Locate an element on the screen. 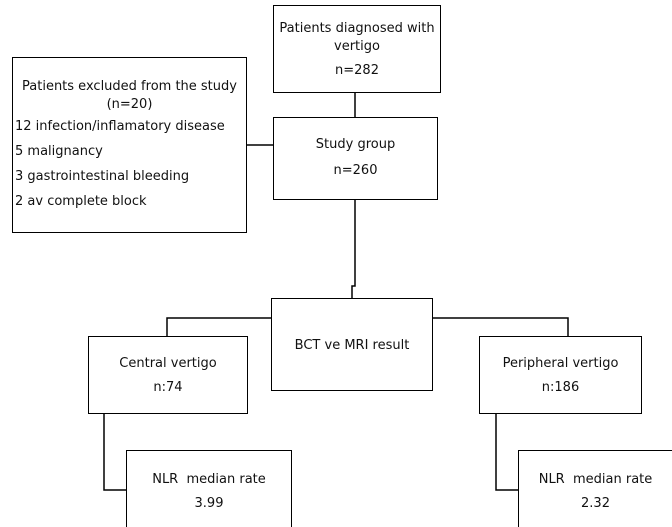  box-count: (n=20) is located at coordinates (129, 104).